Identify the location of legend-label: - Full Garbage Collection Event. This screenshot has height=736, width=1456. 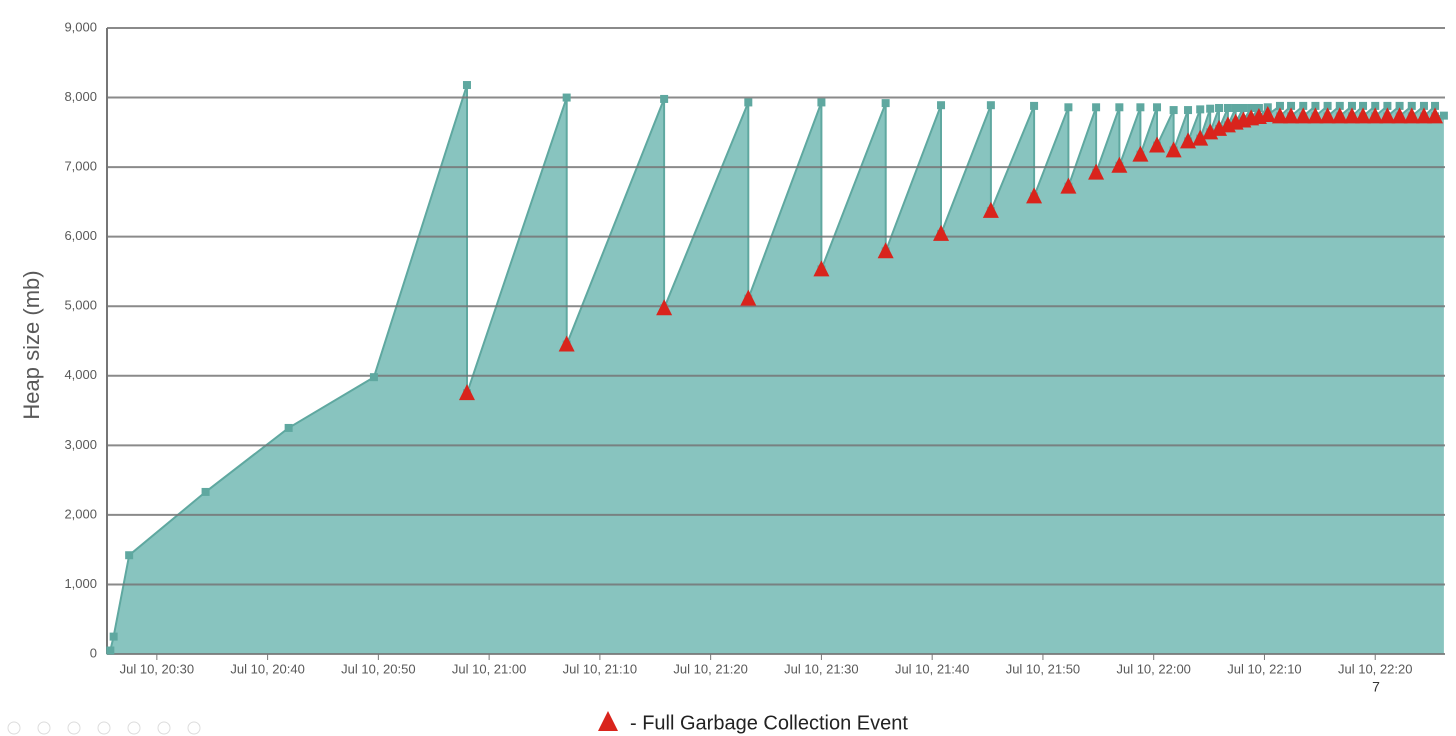
(769, 723).